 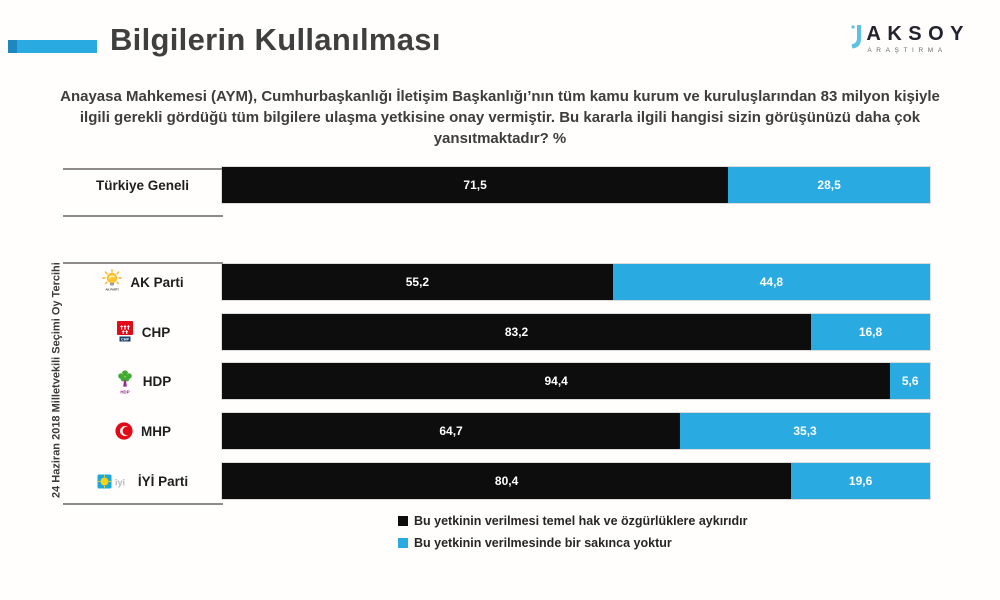 I want to click on row-label-mhp: MHP, so click(x=142, y=431).